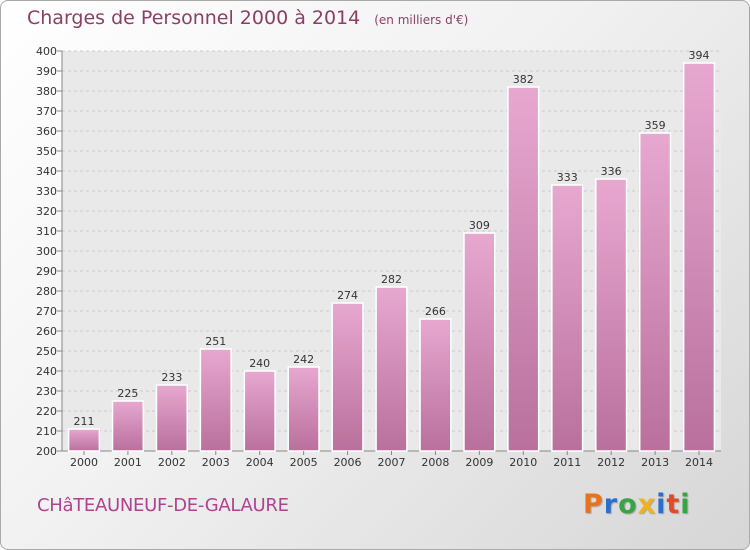  What do you see at coordinates (46, 391) in the screenshot?
I see `y-tick-label: 230` at bounding box center [46, 391].